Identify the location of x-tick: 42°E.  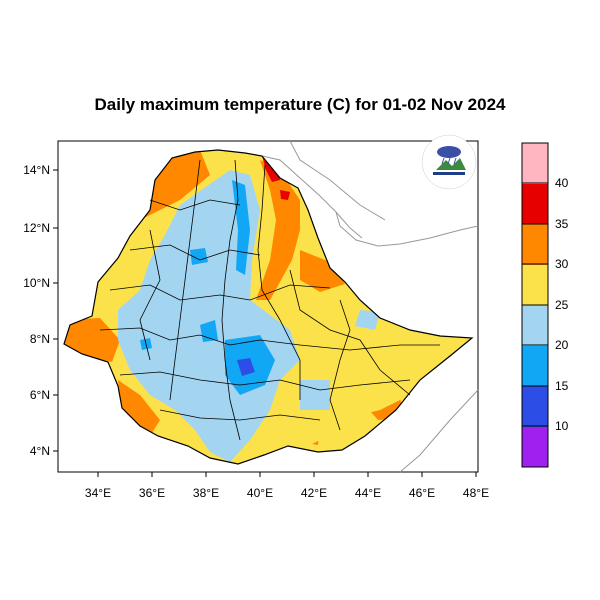
(314, 486).